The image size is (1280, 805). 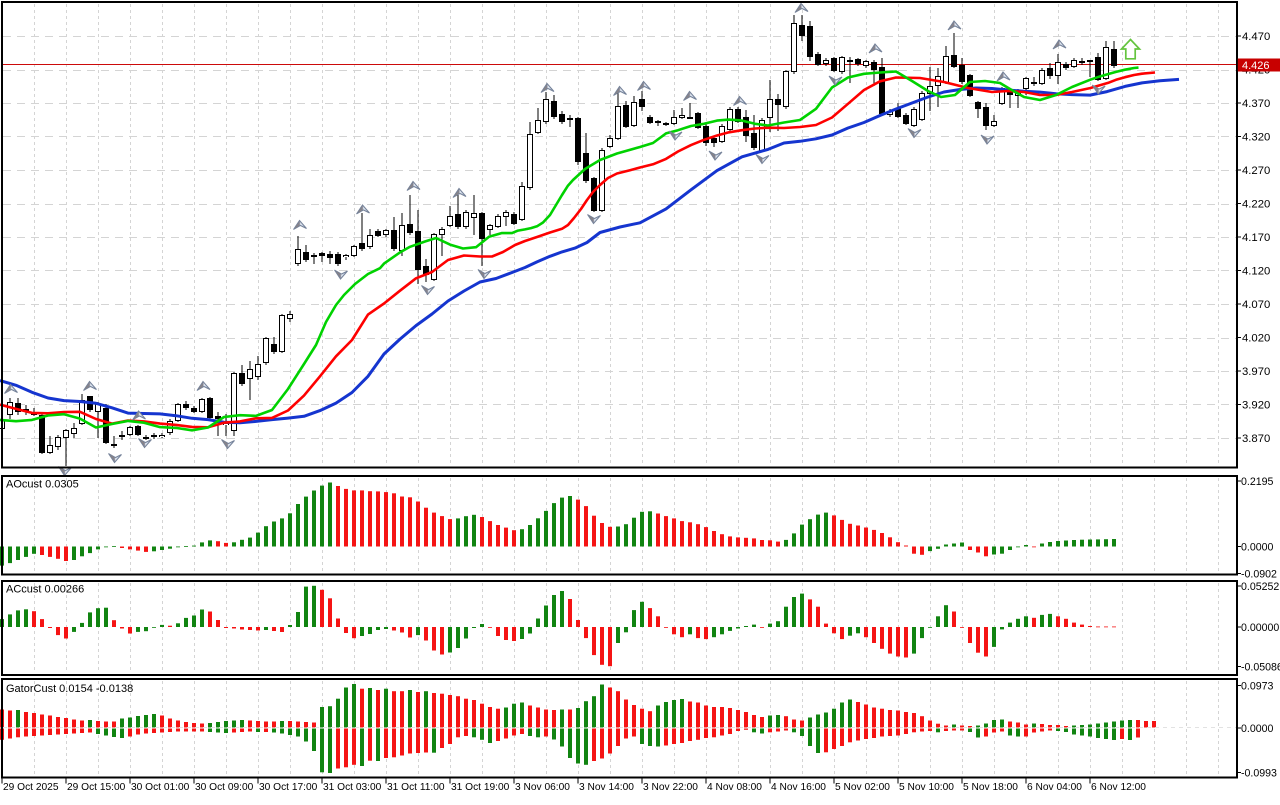 What do you see at coordinates (1257, 687) in the screenshot?
I see `svg-text: 0.0973` at bounding box center [1257, 687].